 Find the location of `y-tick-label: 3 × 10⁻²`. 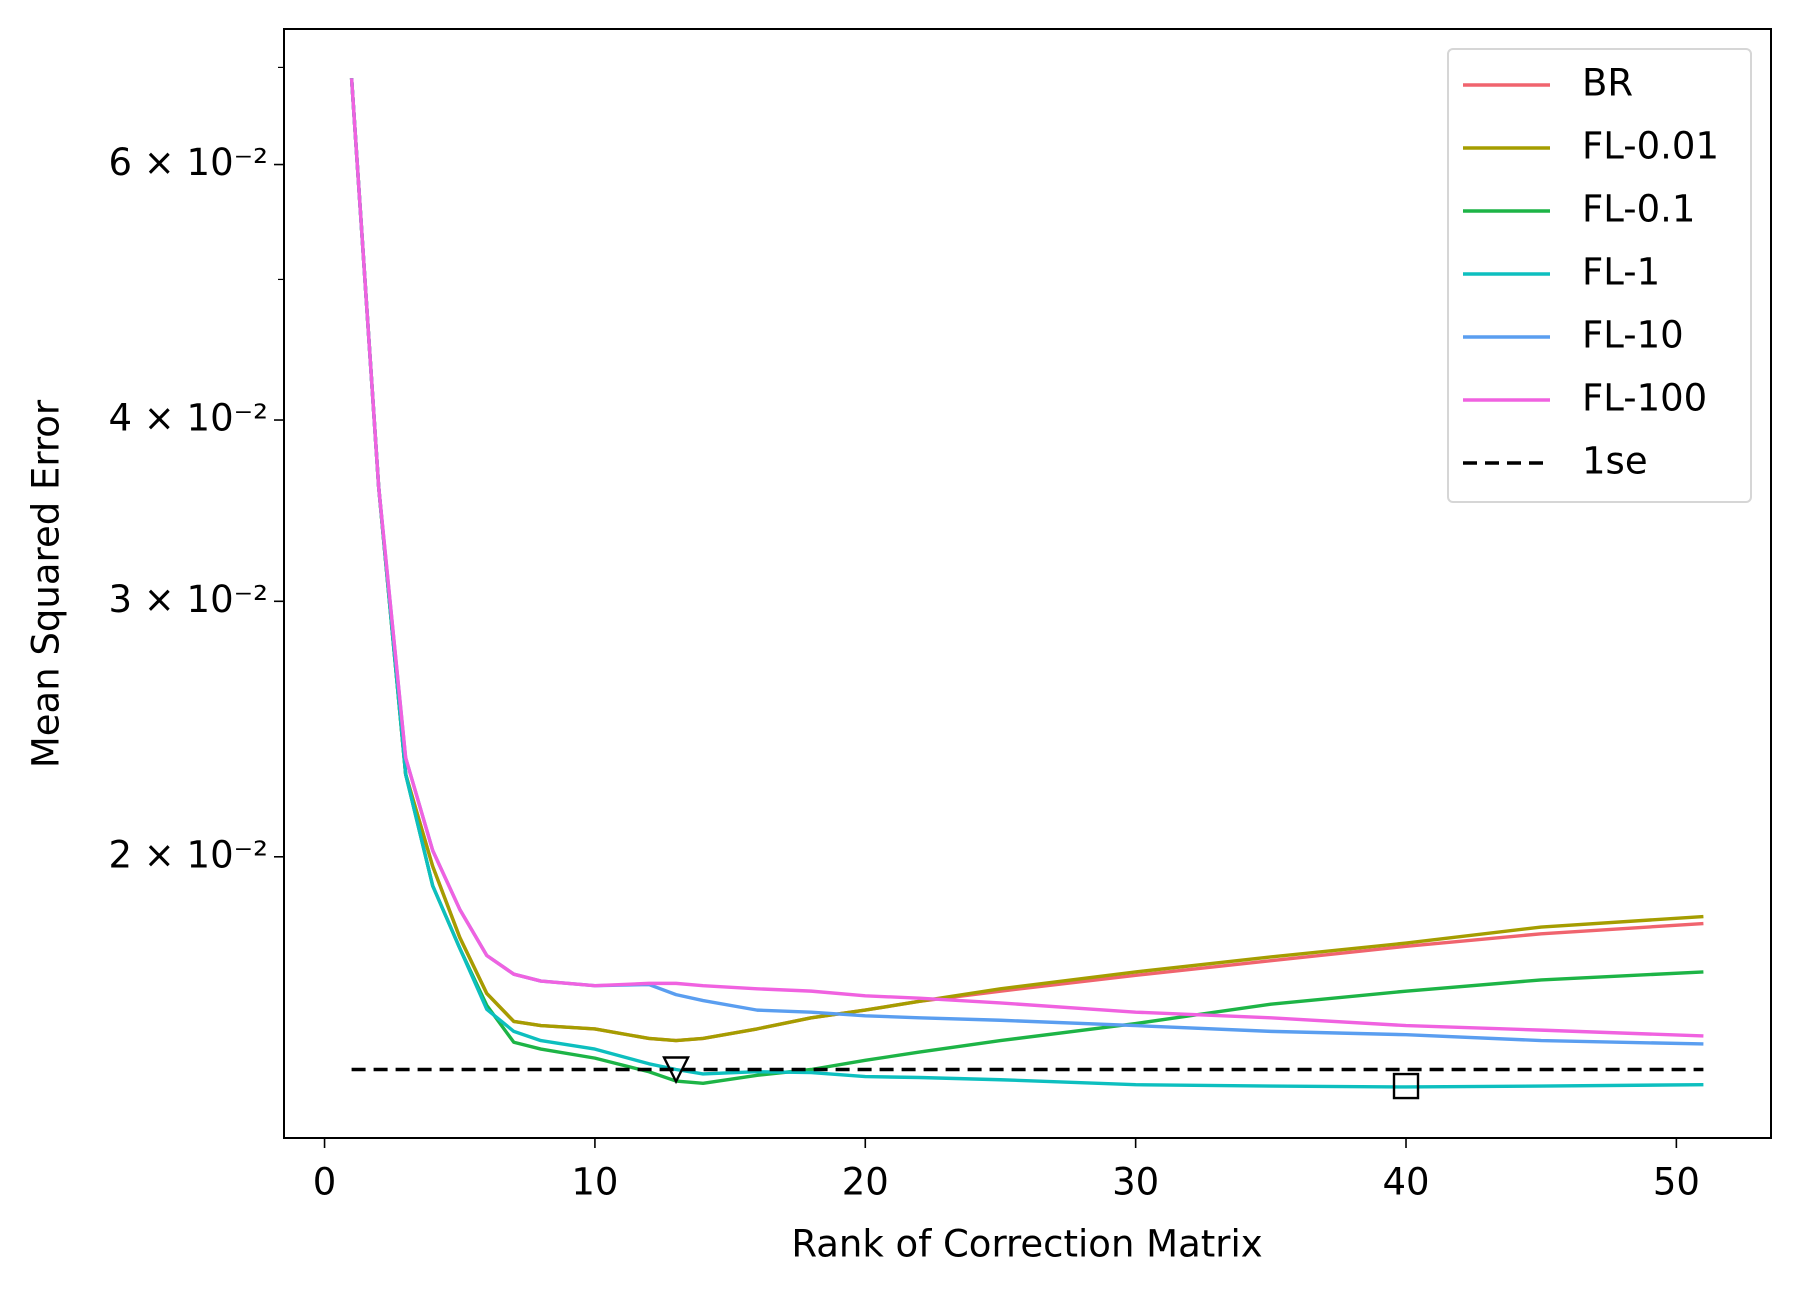

y-tick-label: 3 × 10⁻² is located at coordinates (188, 599).